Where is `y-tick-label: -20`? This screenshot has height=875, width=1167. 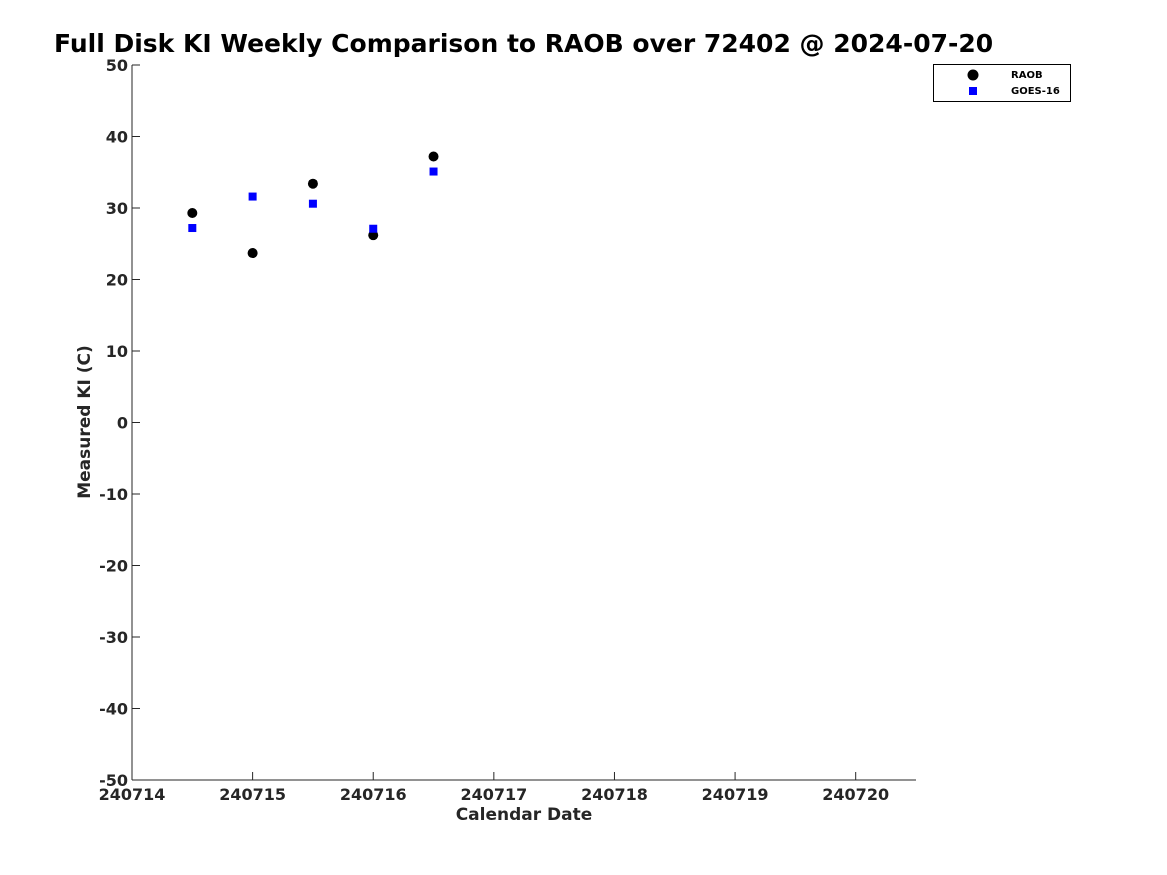 y-tick-label: -20 is located at coordinates (113, 566).